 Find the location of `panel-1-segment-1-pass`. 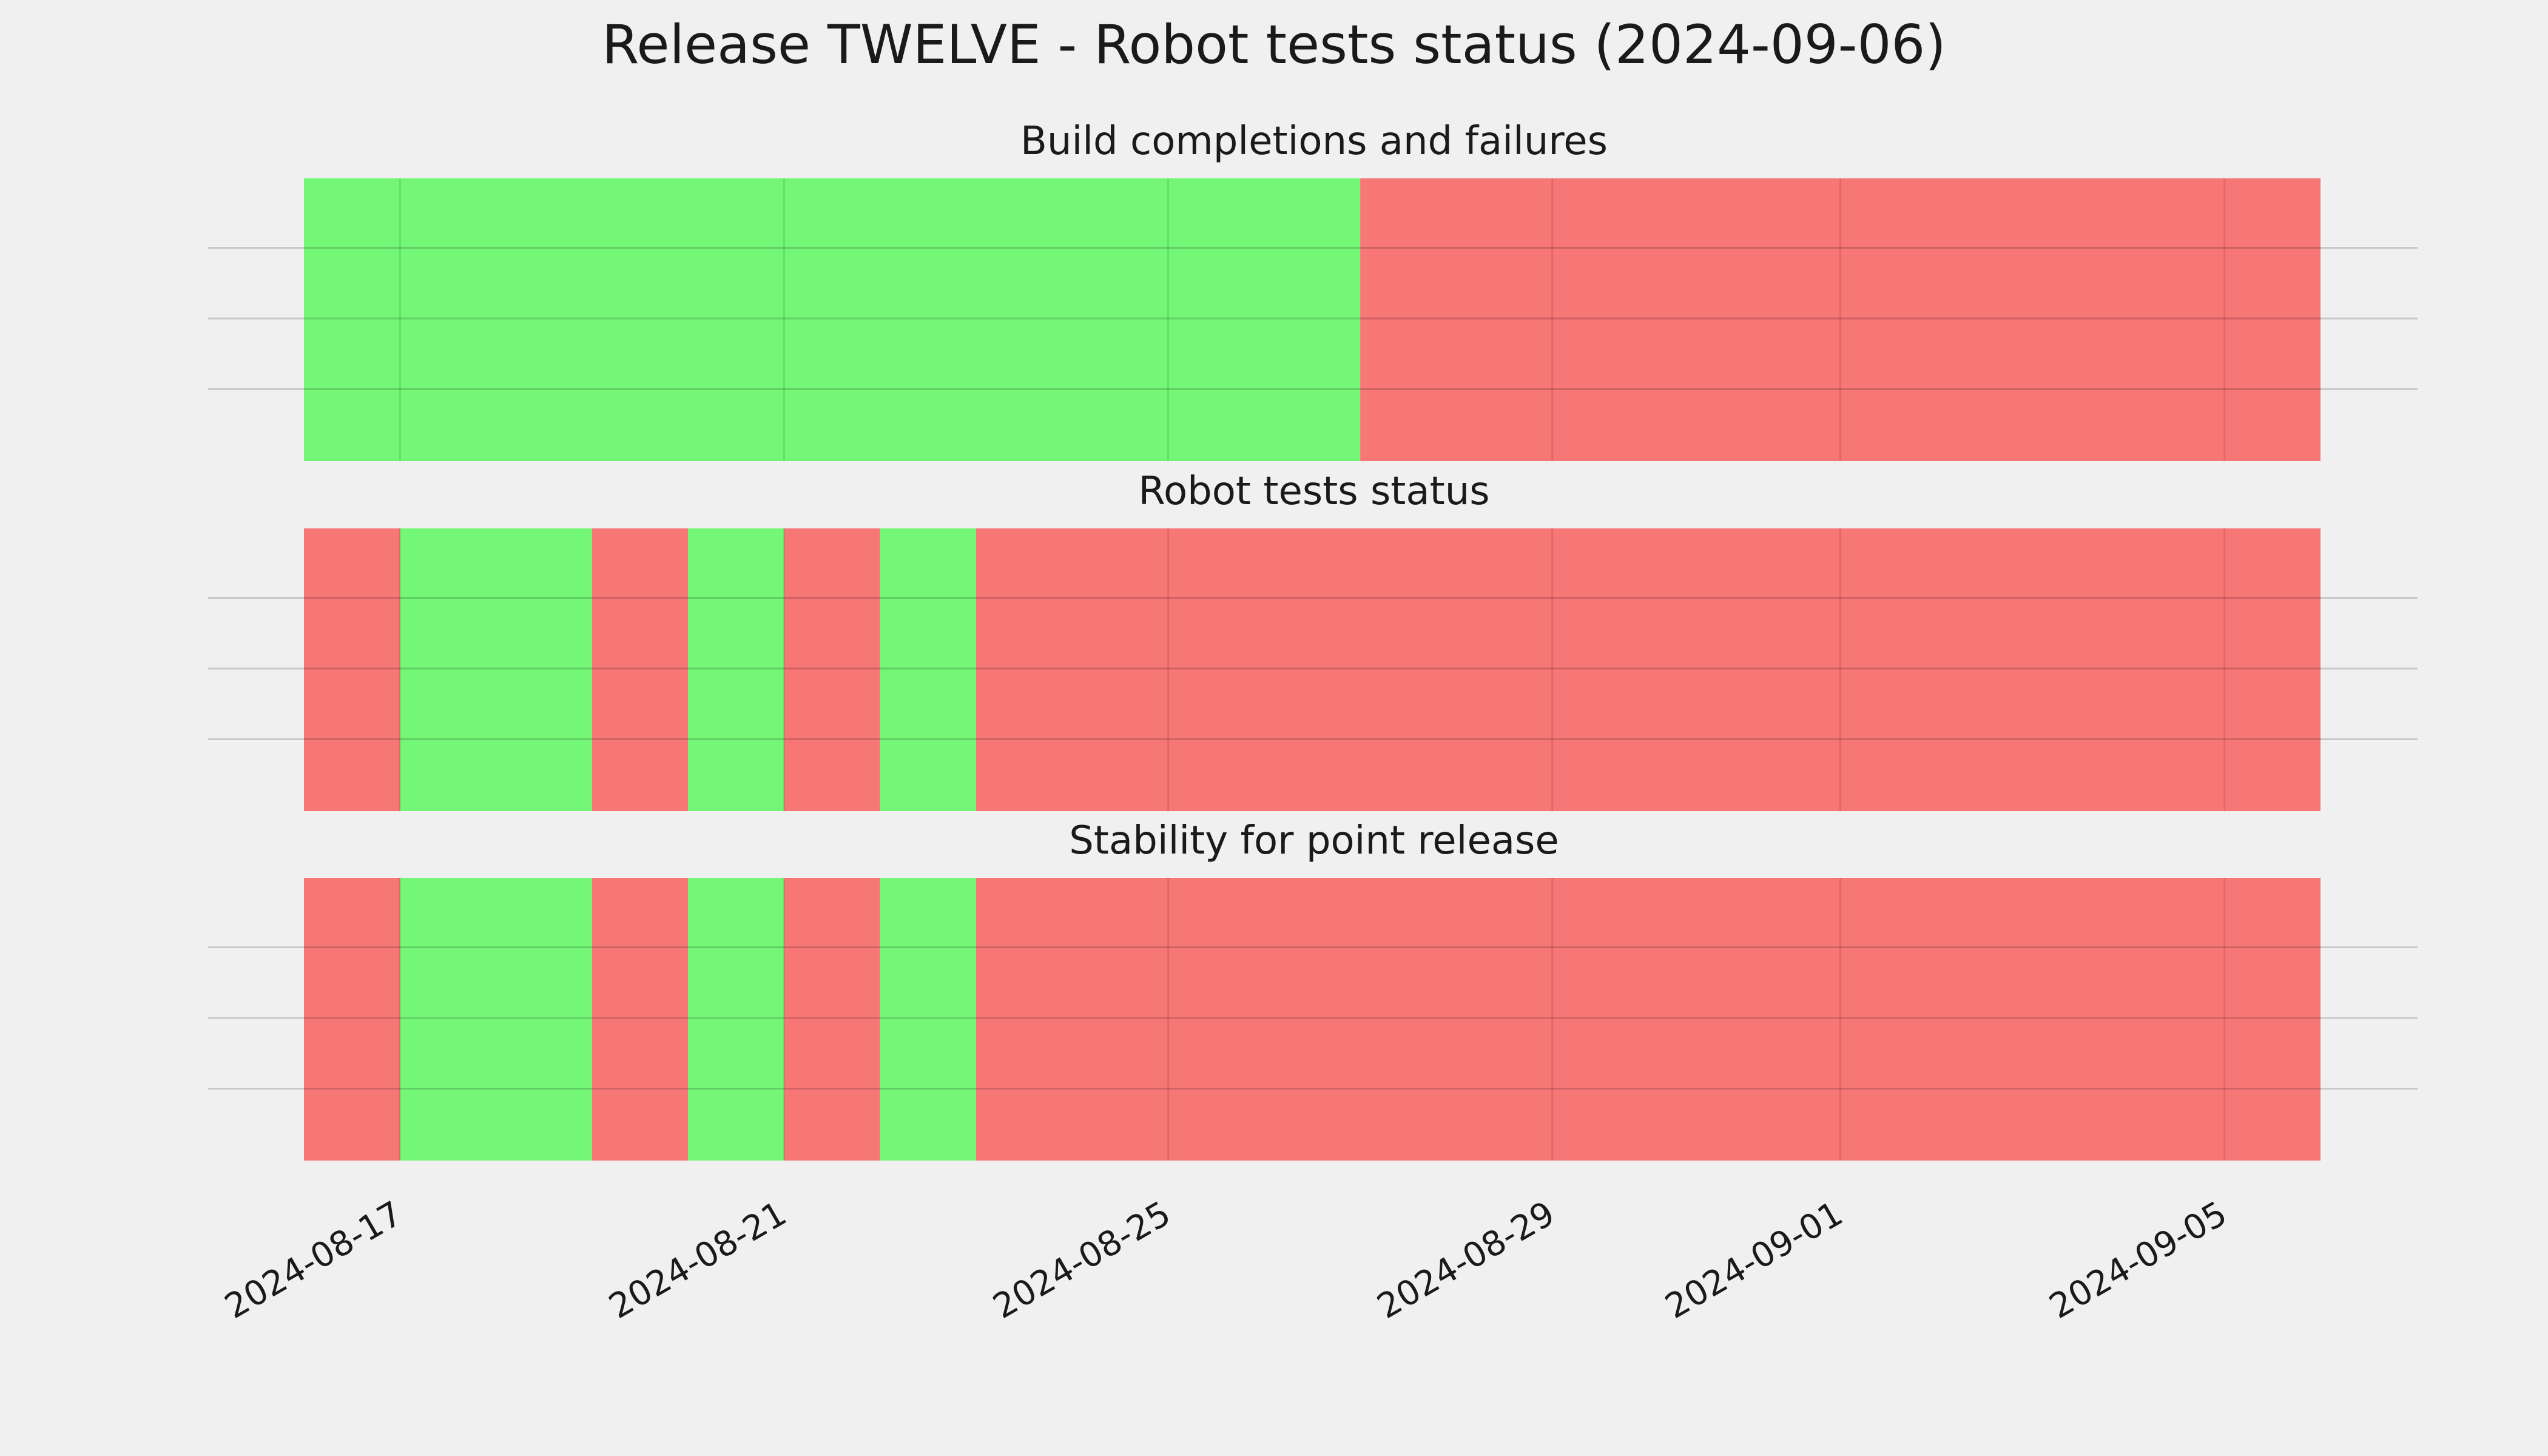

panel-1-segment-1-pass is located at coordinates (832, 319).